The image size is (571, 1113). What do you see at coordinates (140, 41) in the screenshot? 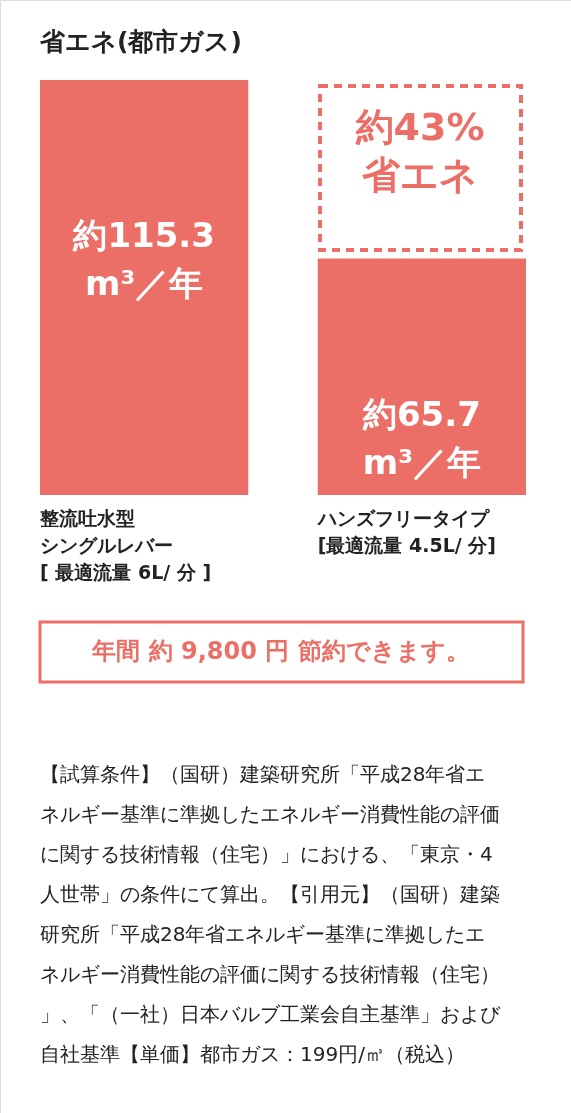
I see `chart-title: 省エネ(都市ガス)` at bounding box center [140, 41].